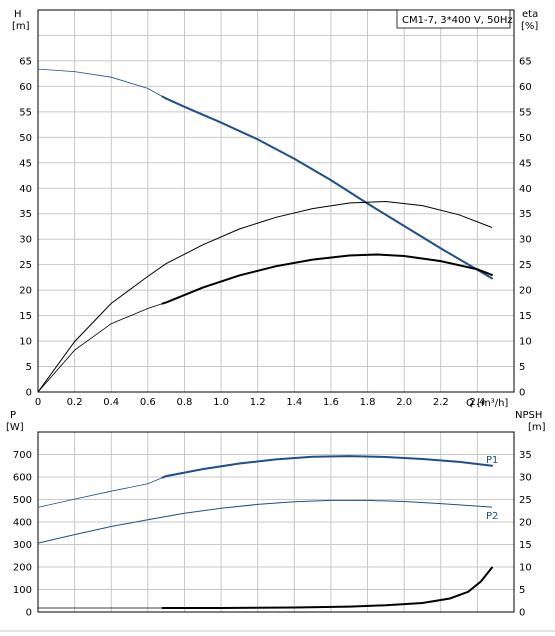 Image resolution: width=555 pixels, height=636 pixels. I want to click on y-tick-label-right: 45, so click(525, 163).